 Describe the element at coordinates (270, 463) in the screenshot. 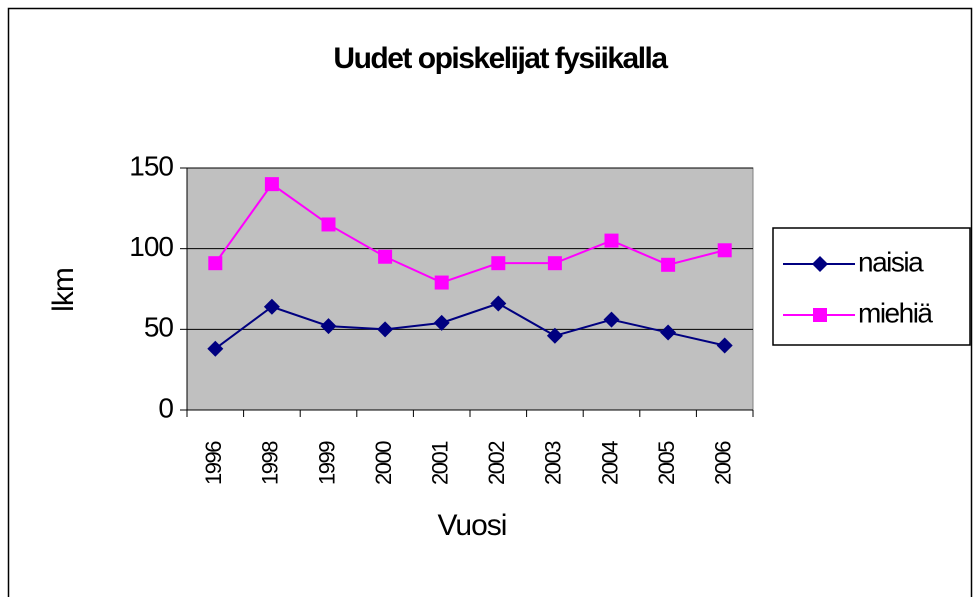

I see `x-tick-label: 1998` at that location.